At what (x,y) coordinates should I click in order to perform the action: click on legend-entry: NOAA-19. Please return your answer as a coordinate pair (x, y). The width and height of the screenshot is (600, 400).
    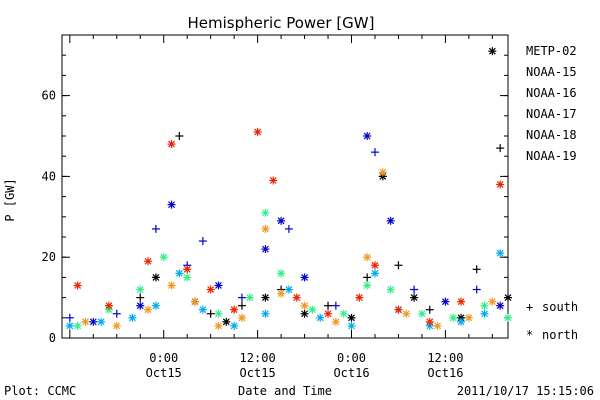
    Looking at the image, I should click on (551, 156).